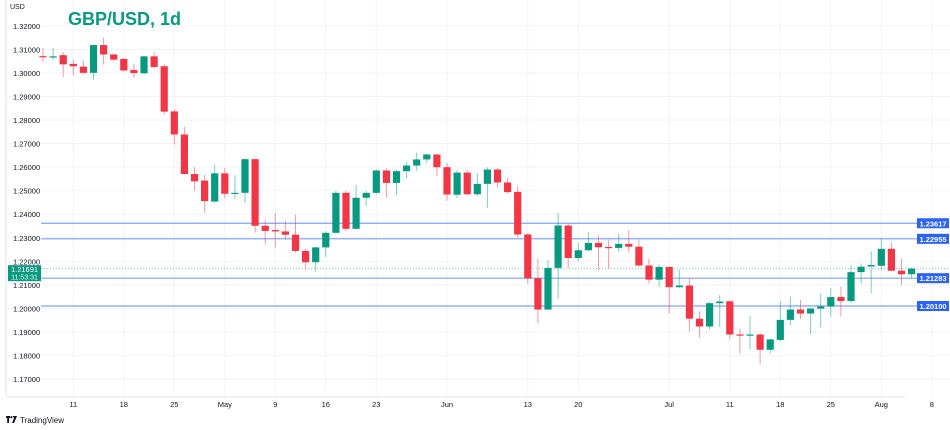 The width and height of the screenshot is (950, 430). I want to click on level-label: 1.22955, so click(932, 239).